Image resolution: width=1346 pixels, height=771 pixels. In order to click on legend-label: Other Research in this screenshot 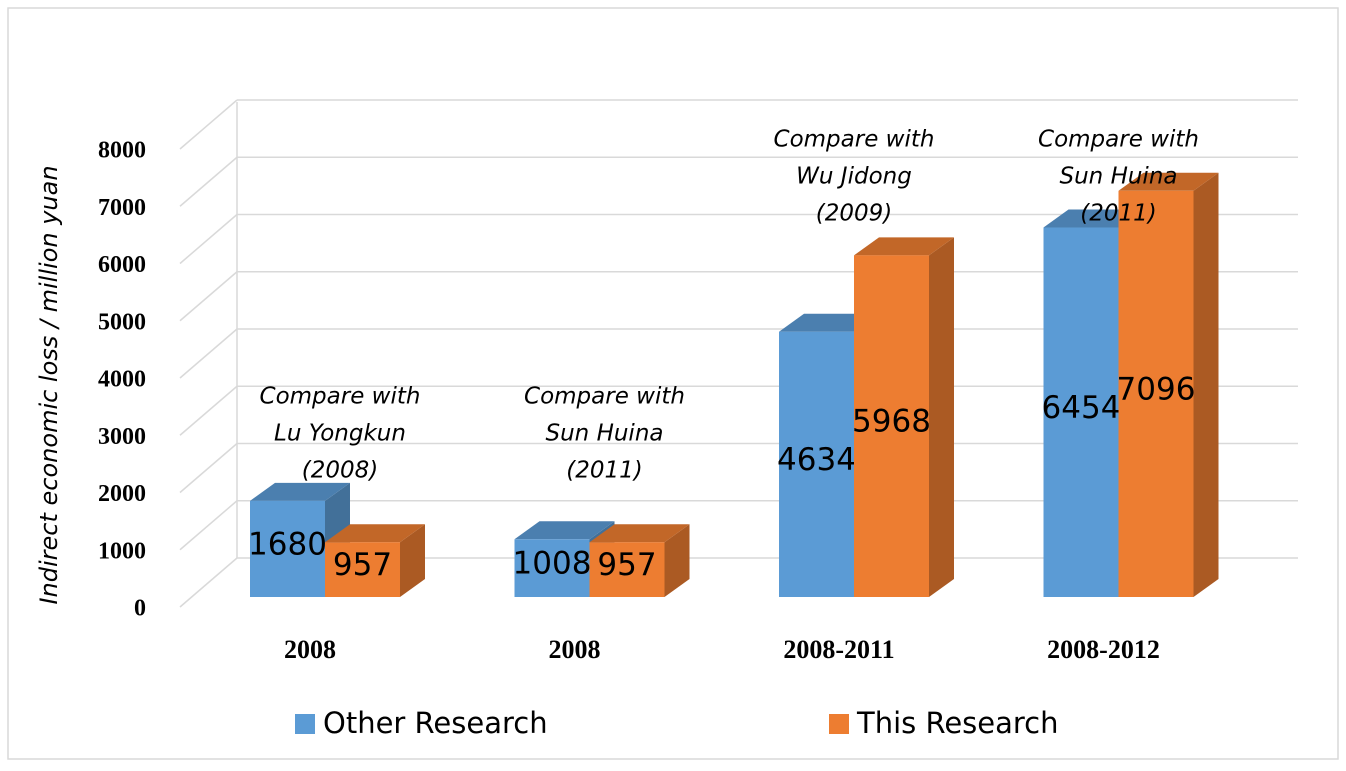, I will do `click(435, 723)`.